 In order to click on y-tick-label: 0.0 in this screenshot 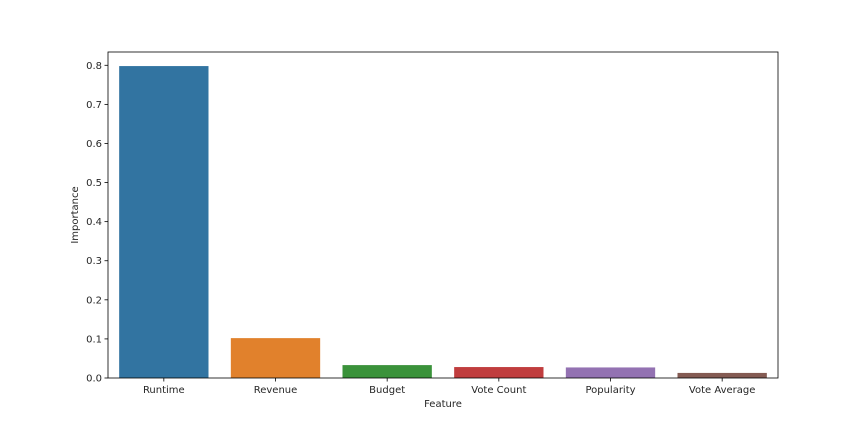, I will do `click(94, 379)`.